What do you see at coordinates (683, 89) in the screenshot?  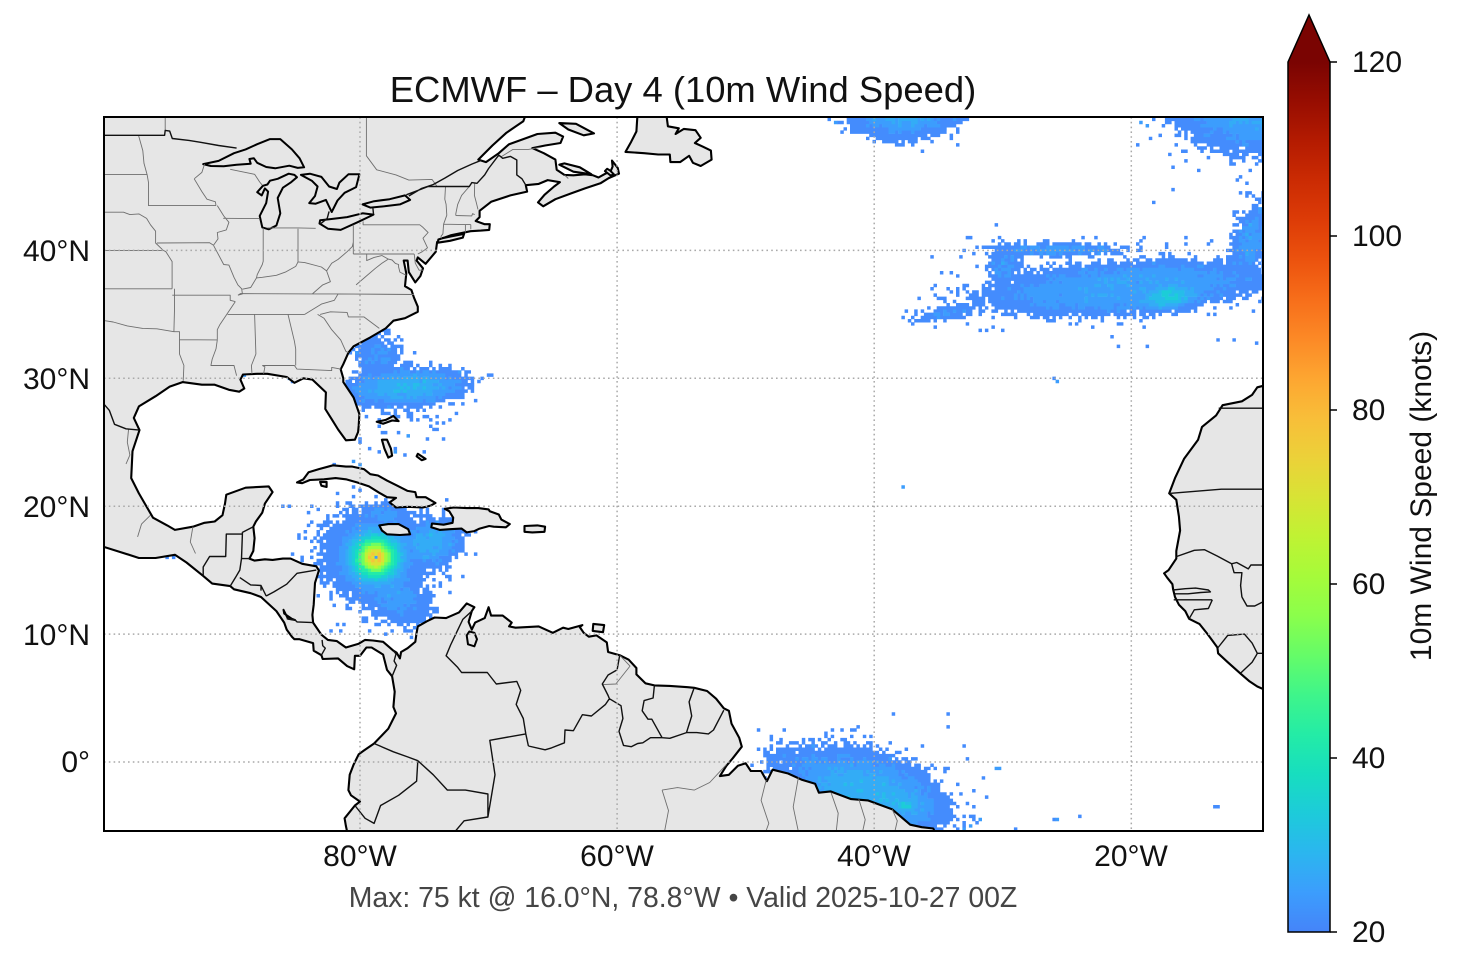 I see `svg-text: ECMWF – Day 4 (10m Wind Speed)` at bounding box center [683, 89].